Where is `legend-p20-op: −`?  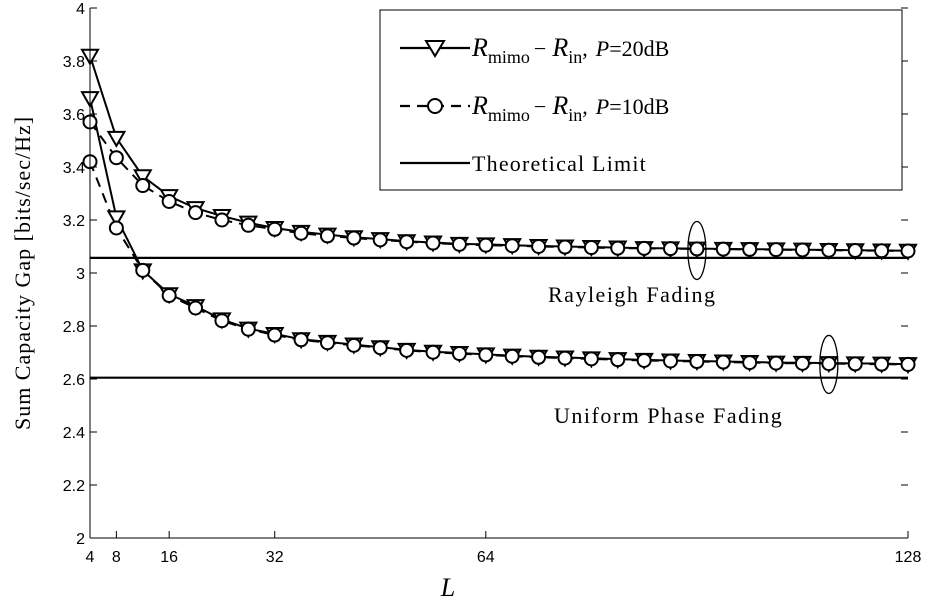
legend-p20-op: − is located at coordinates (540, 48).